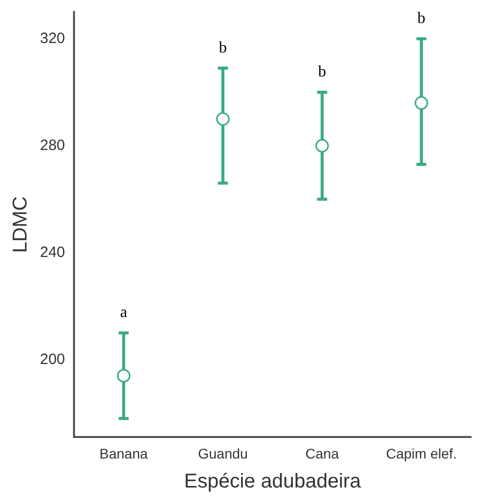  What do you see at coordinates (124, 313) in the screenshot?
I see `annotation: a` at bounding box center [124, 313].